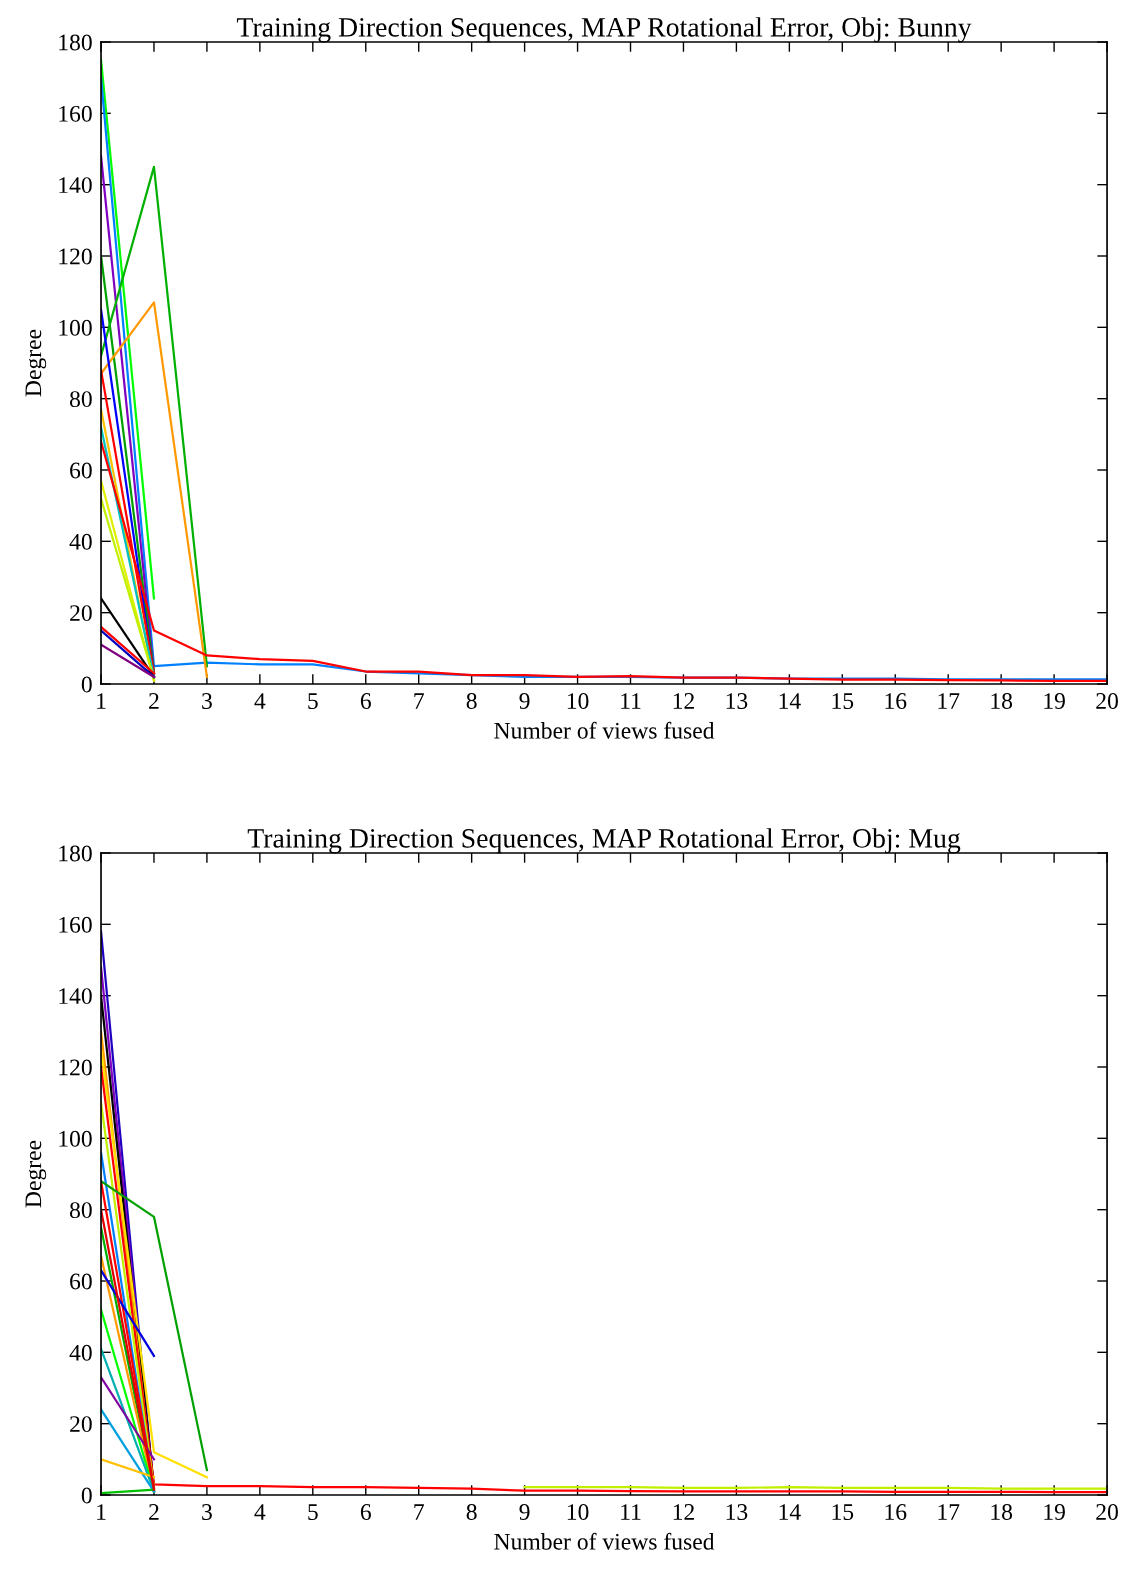  What do you see at coordinates (604, 30) in the screenshot?
I see `chart-title: Training Direction Sequences, MAP Rotational Error, Obj: Bunny` at bounding box center [604, 30].